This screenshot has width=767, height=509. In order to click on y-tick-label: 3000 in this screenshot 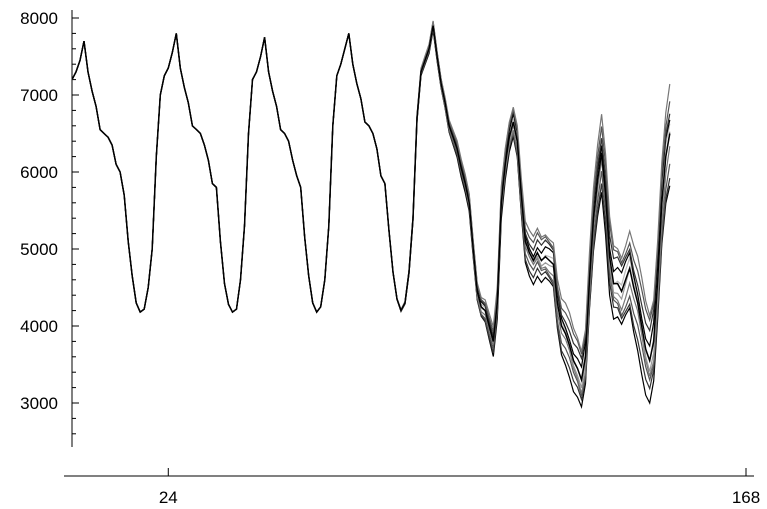, I will do `click(39, 403)`.